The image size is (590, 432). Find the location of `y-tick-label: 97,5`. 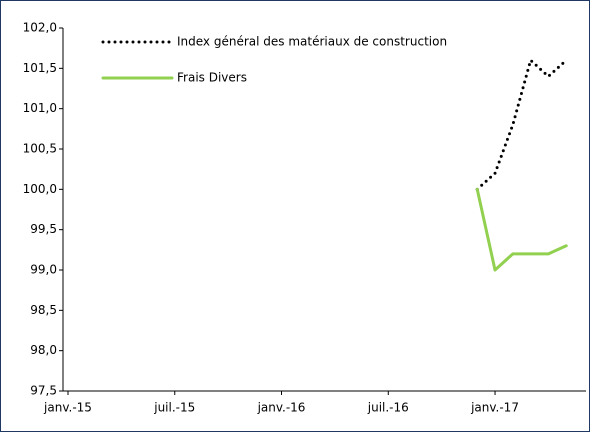

y-tick-label: 97,5 is located at coordinates (43, 391).